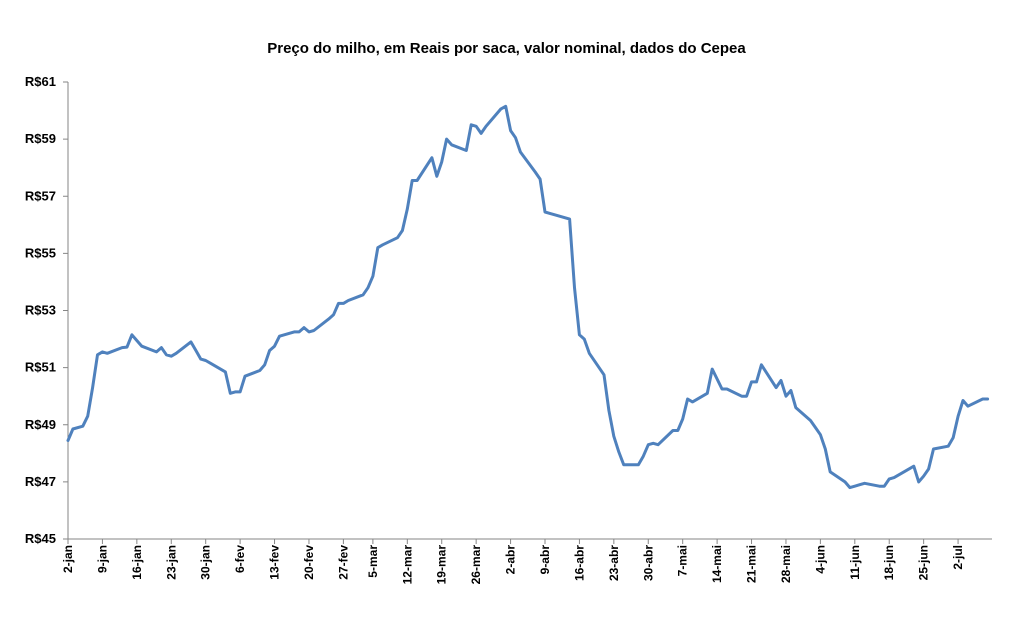  I want to click on y-tick-label: R$47, so click(40, 481).